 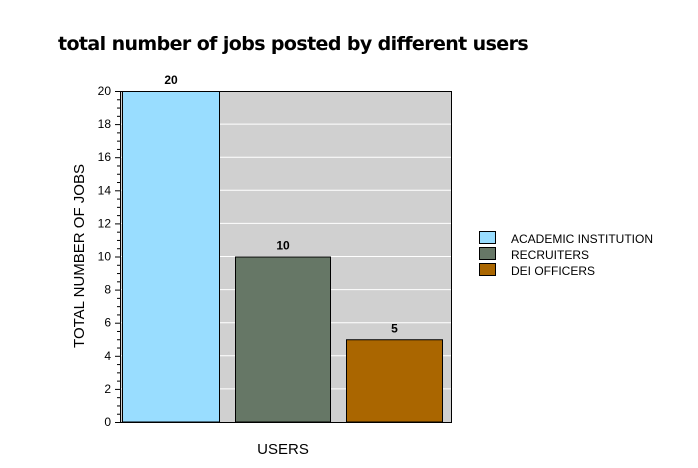 What do you see at coordinates (171, 80) in the screenshot?
I see `data-label: 20` at bounding box center [171, 80].